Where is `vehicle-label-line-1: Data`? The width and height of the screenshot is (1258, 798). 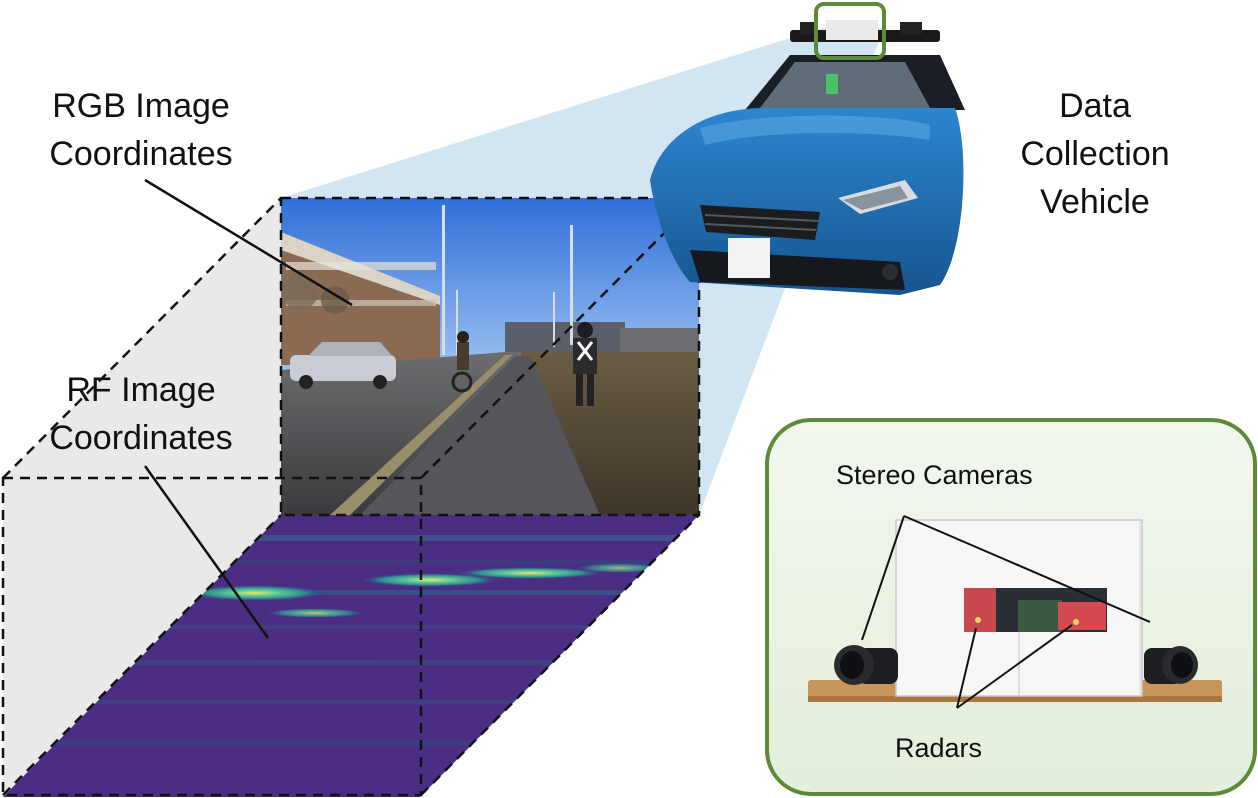 vehicle-label-line-1: Data is located at coordinates (1095, 106).